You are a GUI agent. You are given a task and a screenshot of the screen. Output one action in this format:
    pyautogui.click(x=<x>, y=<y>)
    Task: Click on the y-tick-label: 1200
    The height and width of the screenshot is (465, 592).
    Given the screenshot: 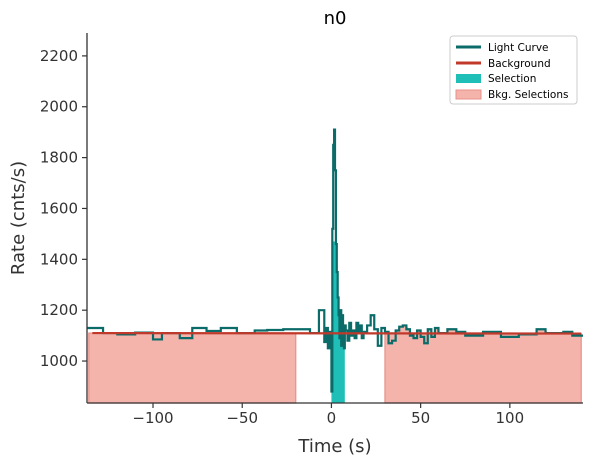 What is the action you would take?
    pyautogui.click(x=59, y=310)
    